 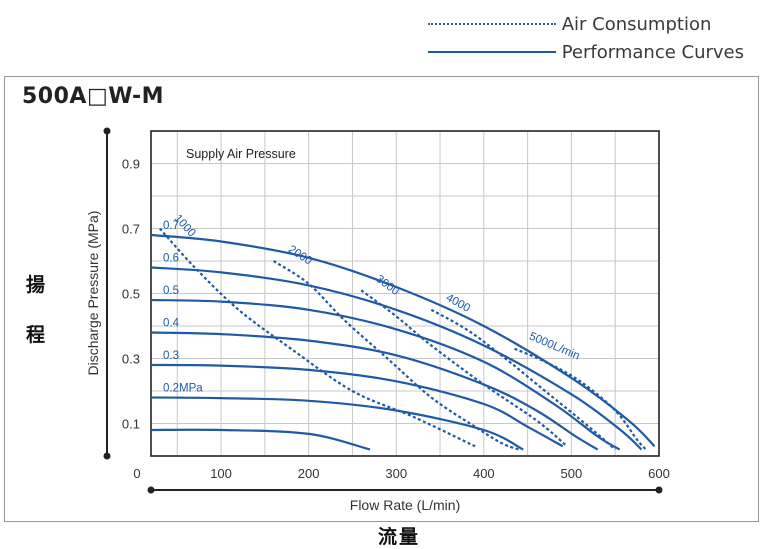 I want to click on air-consumption-label: 2000, so click(x=300, y=255).